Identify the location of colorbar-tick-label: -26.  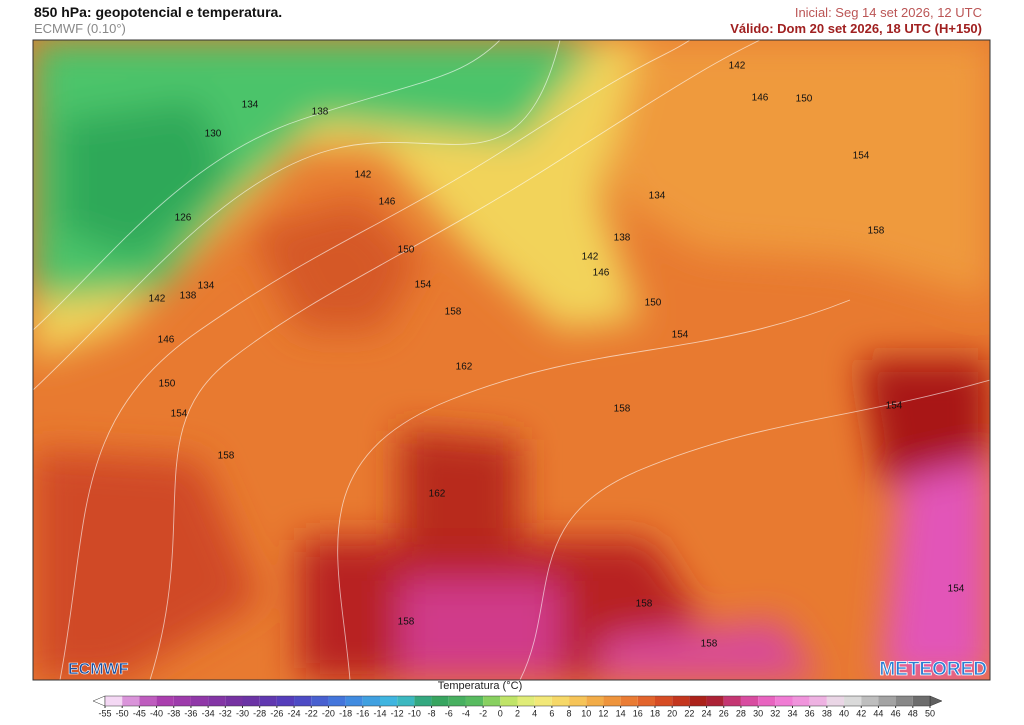
(276, 713).